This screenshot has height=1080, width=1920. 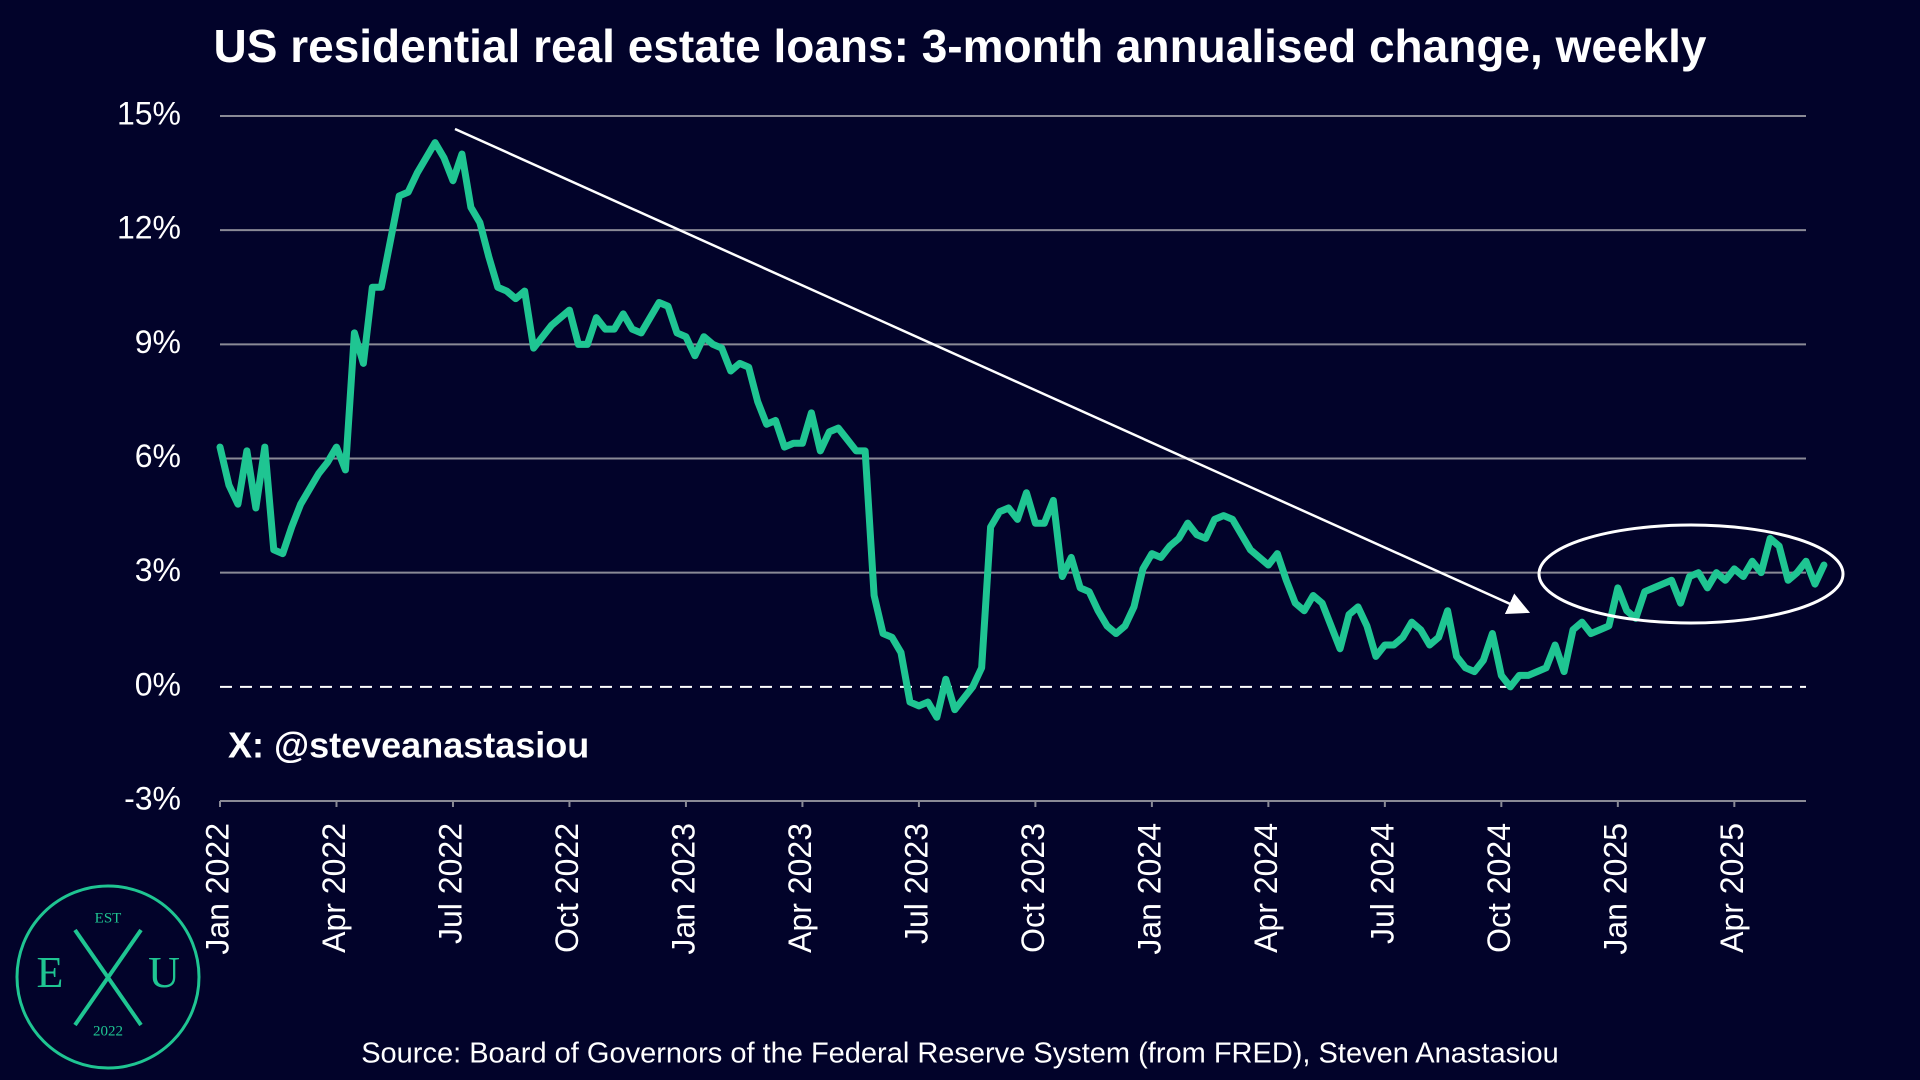 I want to click on y-tick-label: 12%, so click(x=149, y=228).